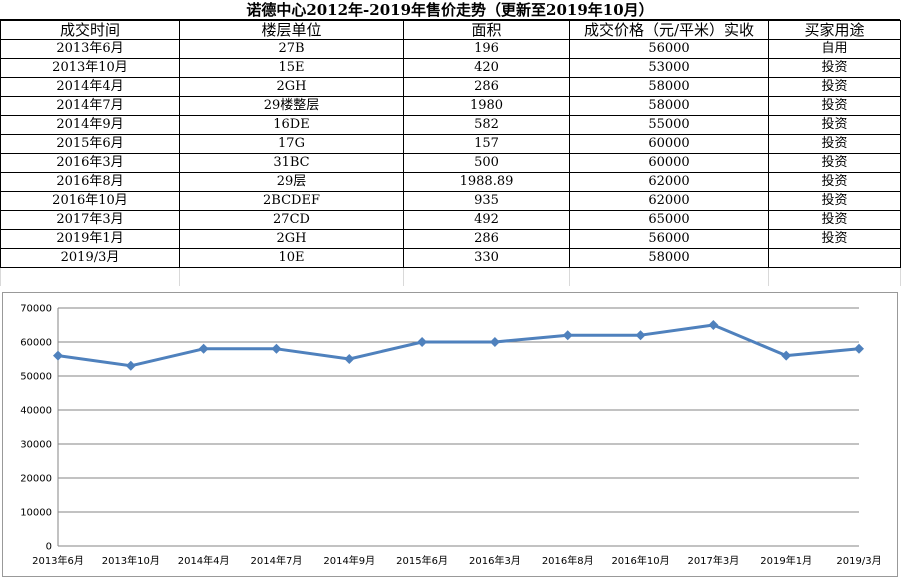 The image size is (901, 580). Describe the element at coordinates (486, 258) in the screenshot. I see `table-cell: 330` at that location.